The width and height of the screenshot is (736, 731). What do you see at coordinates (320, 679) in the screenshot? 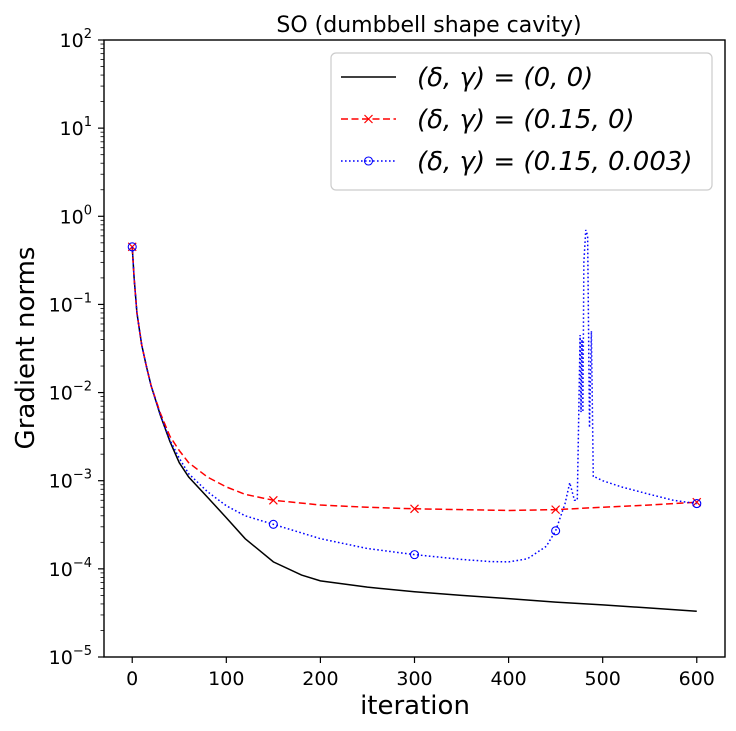
I see `x-tick-label: 200` at bounding box center [320, 679].